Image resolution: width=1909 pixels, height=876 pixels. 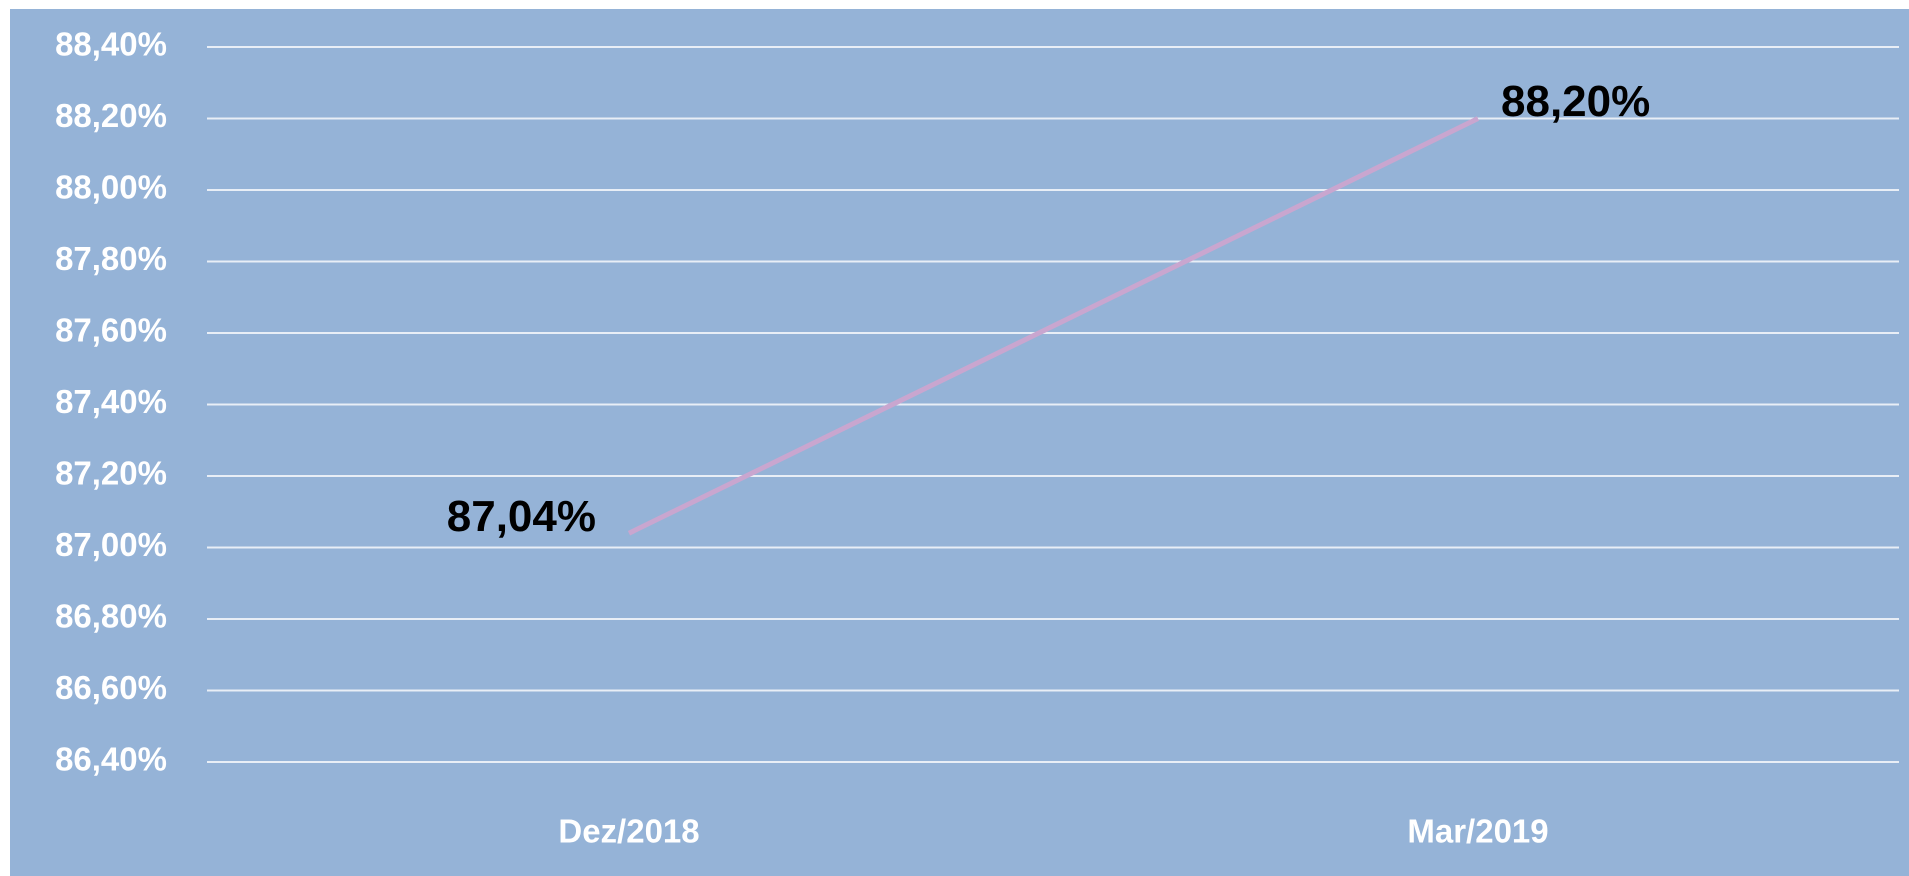 I want to click on y-tick-label: 88,40%, so click(x=111, y=44).